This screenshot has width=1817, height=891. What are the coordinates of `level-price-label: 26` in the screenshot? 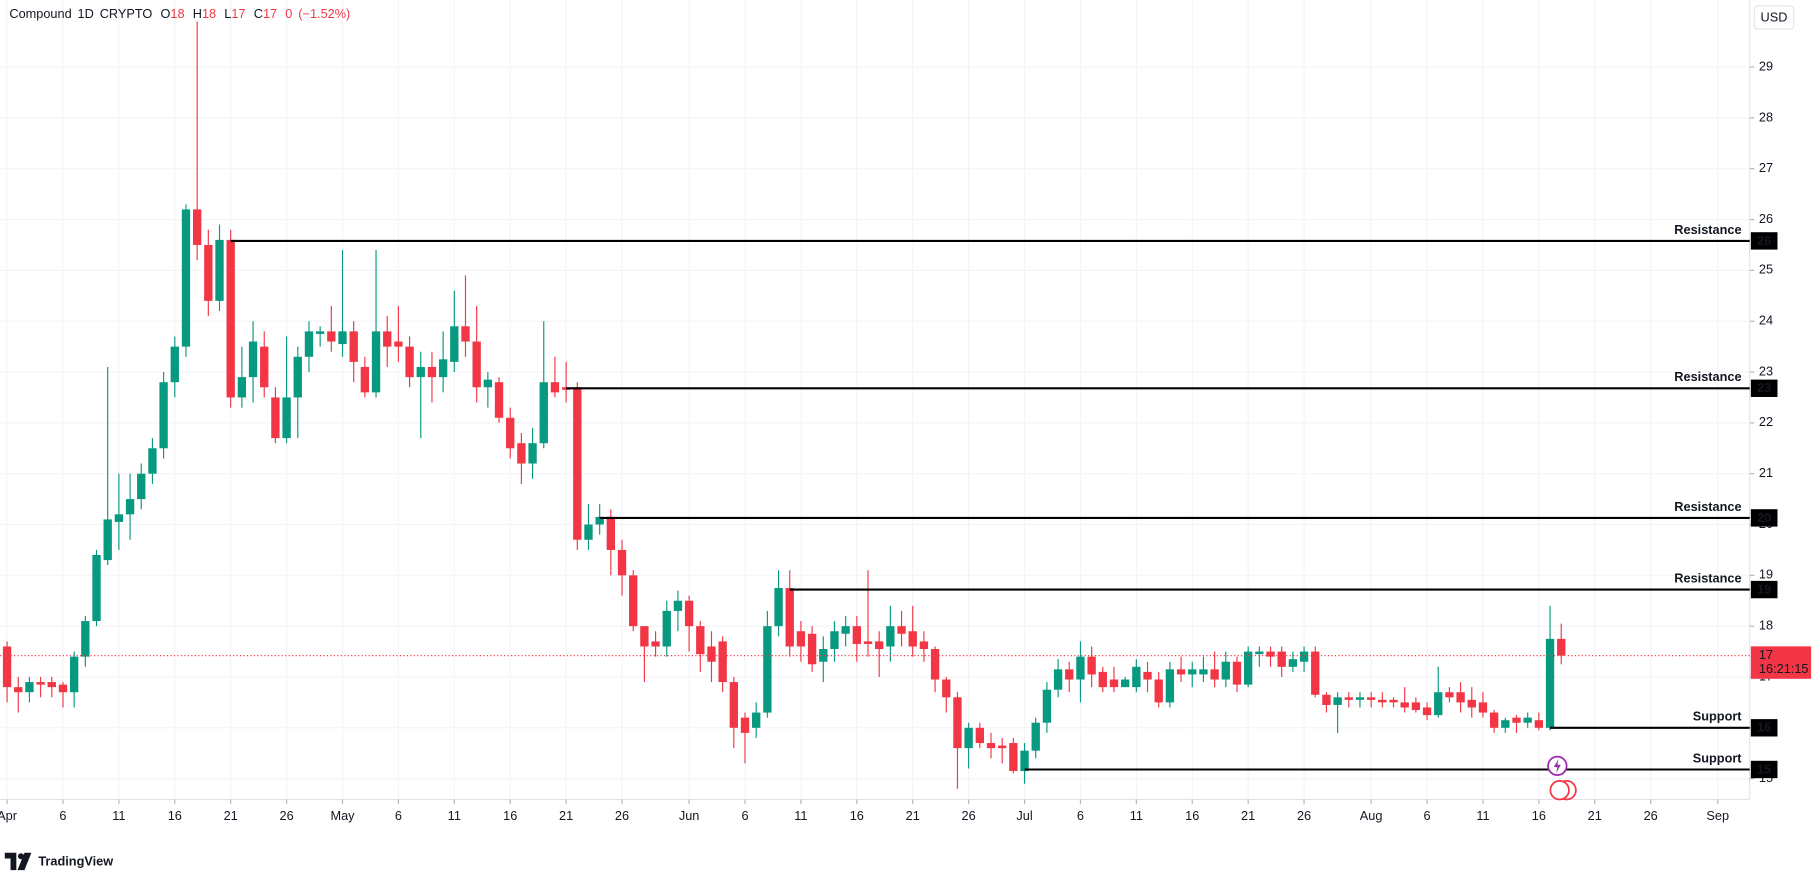 It's located at (1764, 240).